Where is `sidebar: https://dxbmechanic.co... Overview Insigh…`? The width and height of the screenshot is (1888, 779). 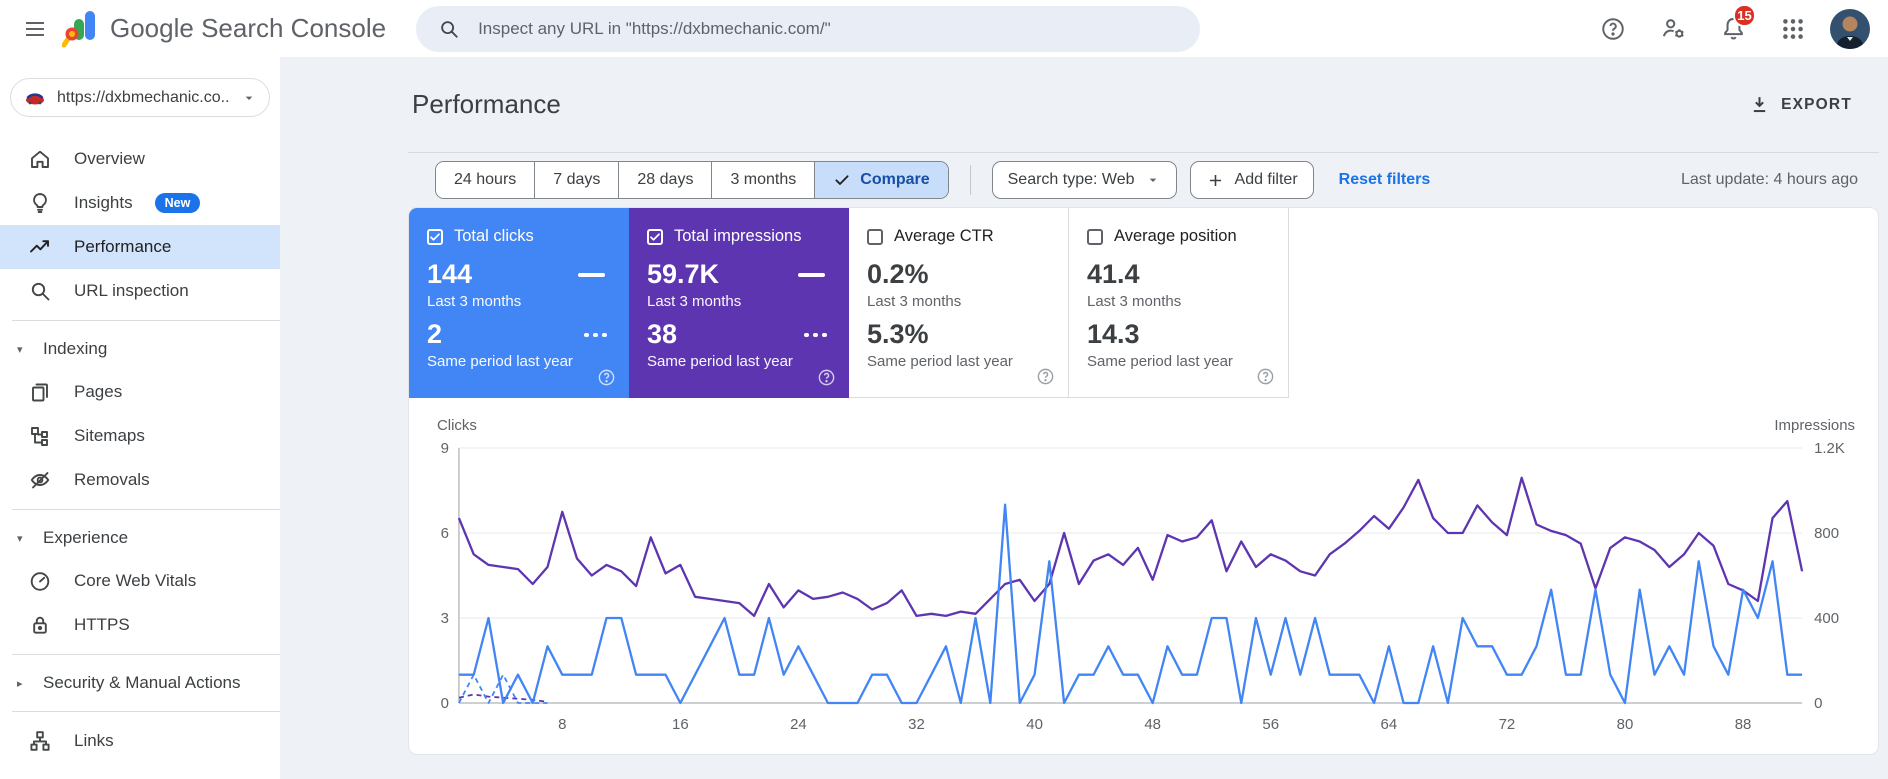
sidebar: https://dxbmechanic.co... Overview Insigh… is located at coordinates (140, 418).